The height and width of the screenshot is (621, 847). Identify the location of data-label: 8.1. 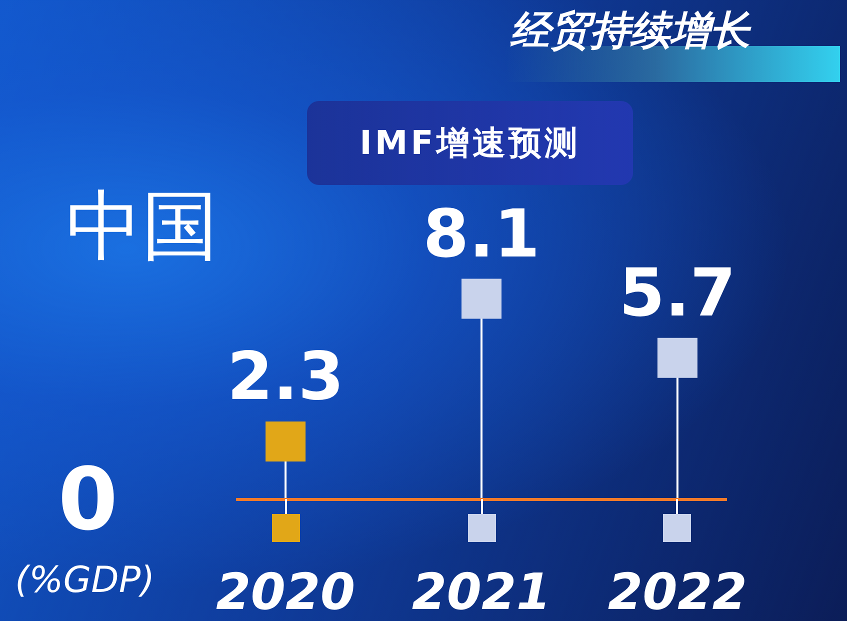
(481, 233).